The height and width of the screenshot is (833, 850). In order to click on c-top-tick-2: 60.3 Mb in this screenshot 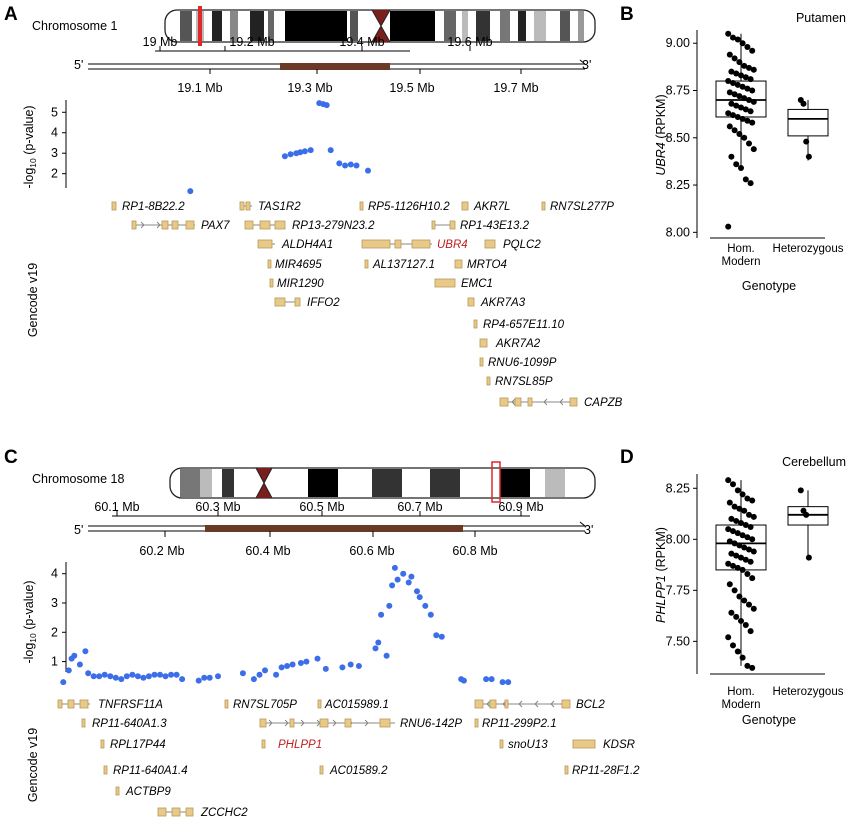, I will do `click(217, 507)`.